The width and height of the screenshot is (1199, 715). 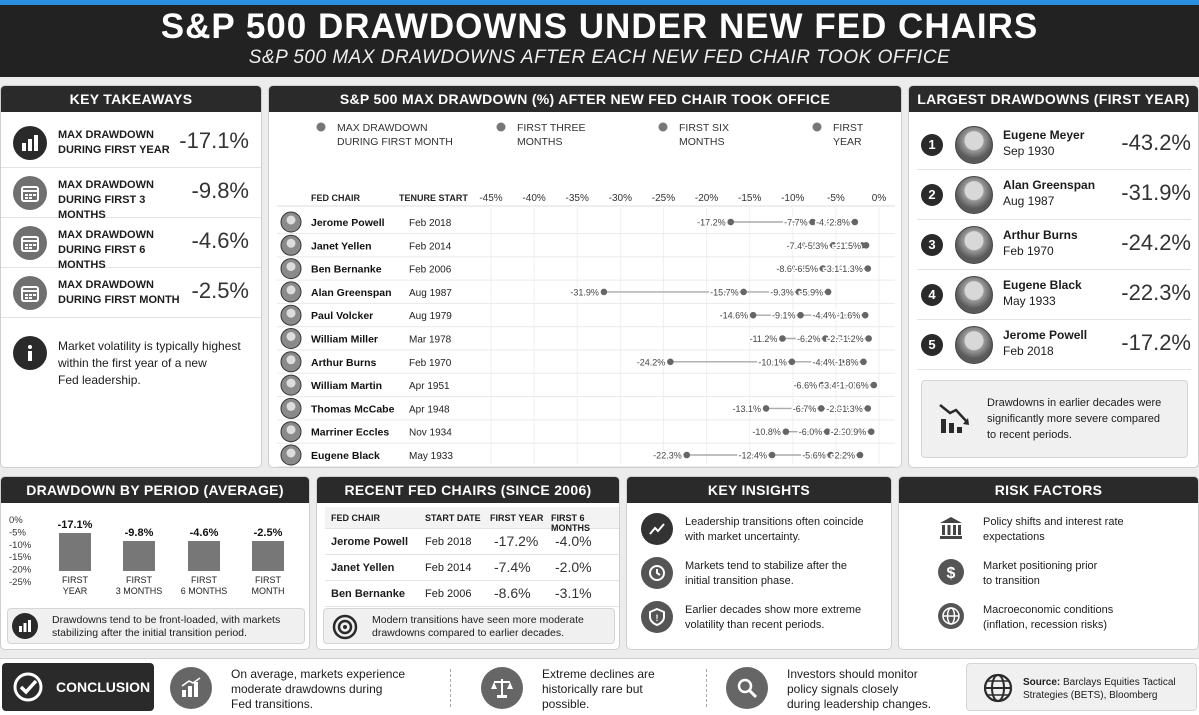 What do you see at coordinates (448, 568) in the screenshot?
I see `table-cell: Feb 2014` at bounding box center [448, 568].